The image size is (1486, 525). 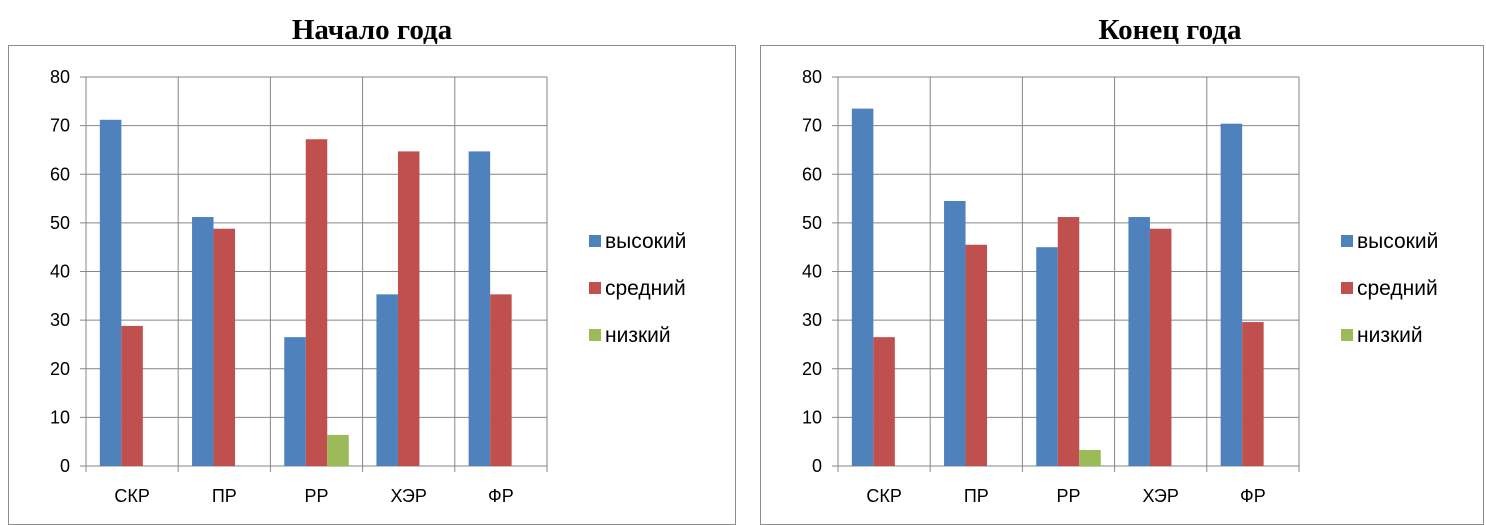 I want to click on chart-title-start-of-year: Начало года, so click(x=372, y=30).